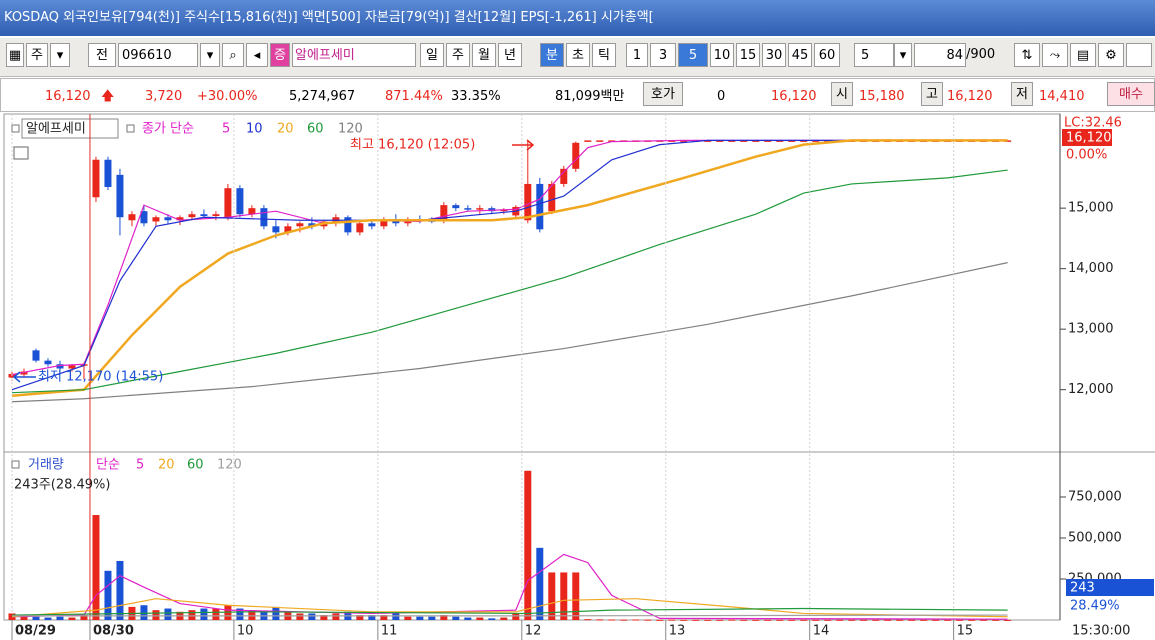  I want to click on price-box-label: 16,120, so click(1089, 138).